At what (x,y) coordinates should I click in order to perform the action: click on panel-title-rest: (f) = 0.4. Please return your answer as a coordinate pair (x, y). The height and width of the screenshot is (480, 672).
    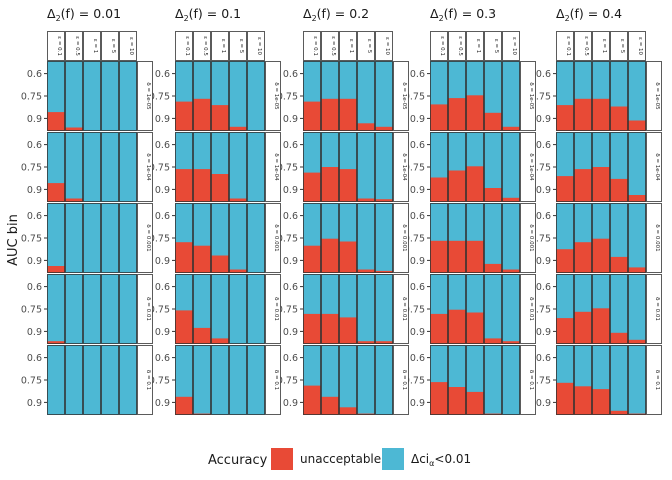
    Looking at the image, I should click on (596, 13).